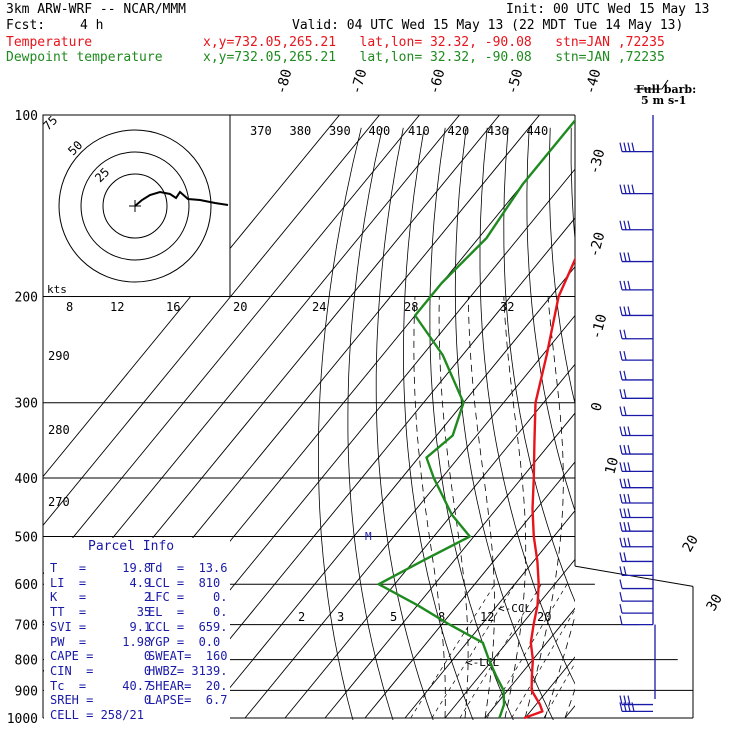  I want to click on hodograph-trace, so click(181, 198).